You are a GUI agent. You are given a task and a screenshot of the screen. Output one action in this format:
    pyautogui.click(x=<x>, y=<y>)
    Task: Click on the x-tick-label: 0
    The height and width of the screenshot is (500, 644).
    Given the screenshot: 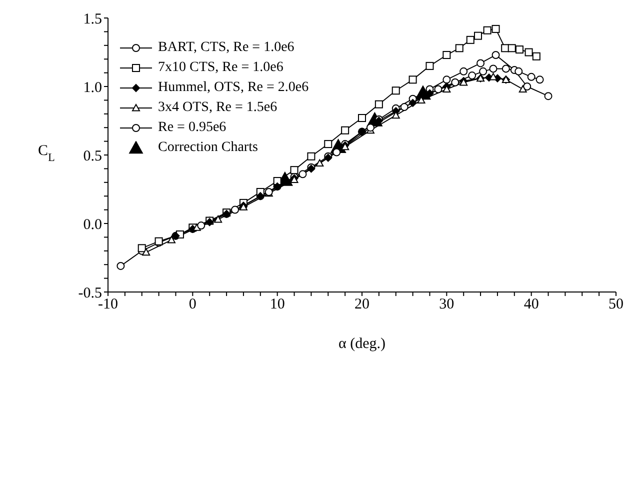 What is the action you would take?
    pyautogui.click(x=192, y=304)
    